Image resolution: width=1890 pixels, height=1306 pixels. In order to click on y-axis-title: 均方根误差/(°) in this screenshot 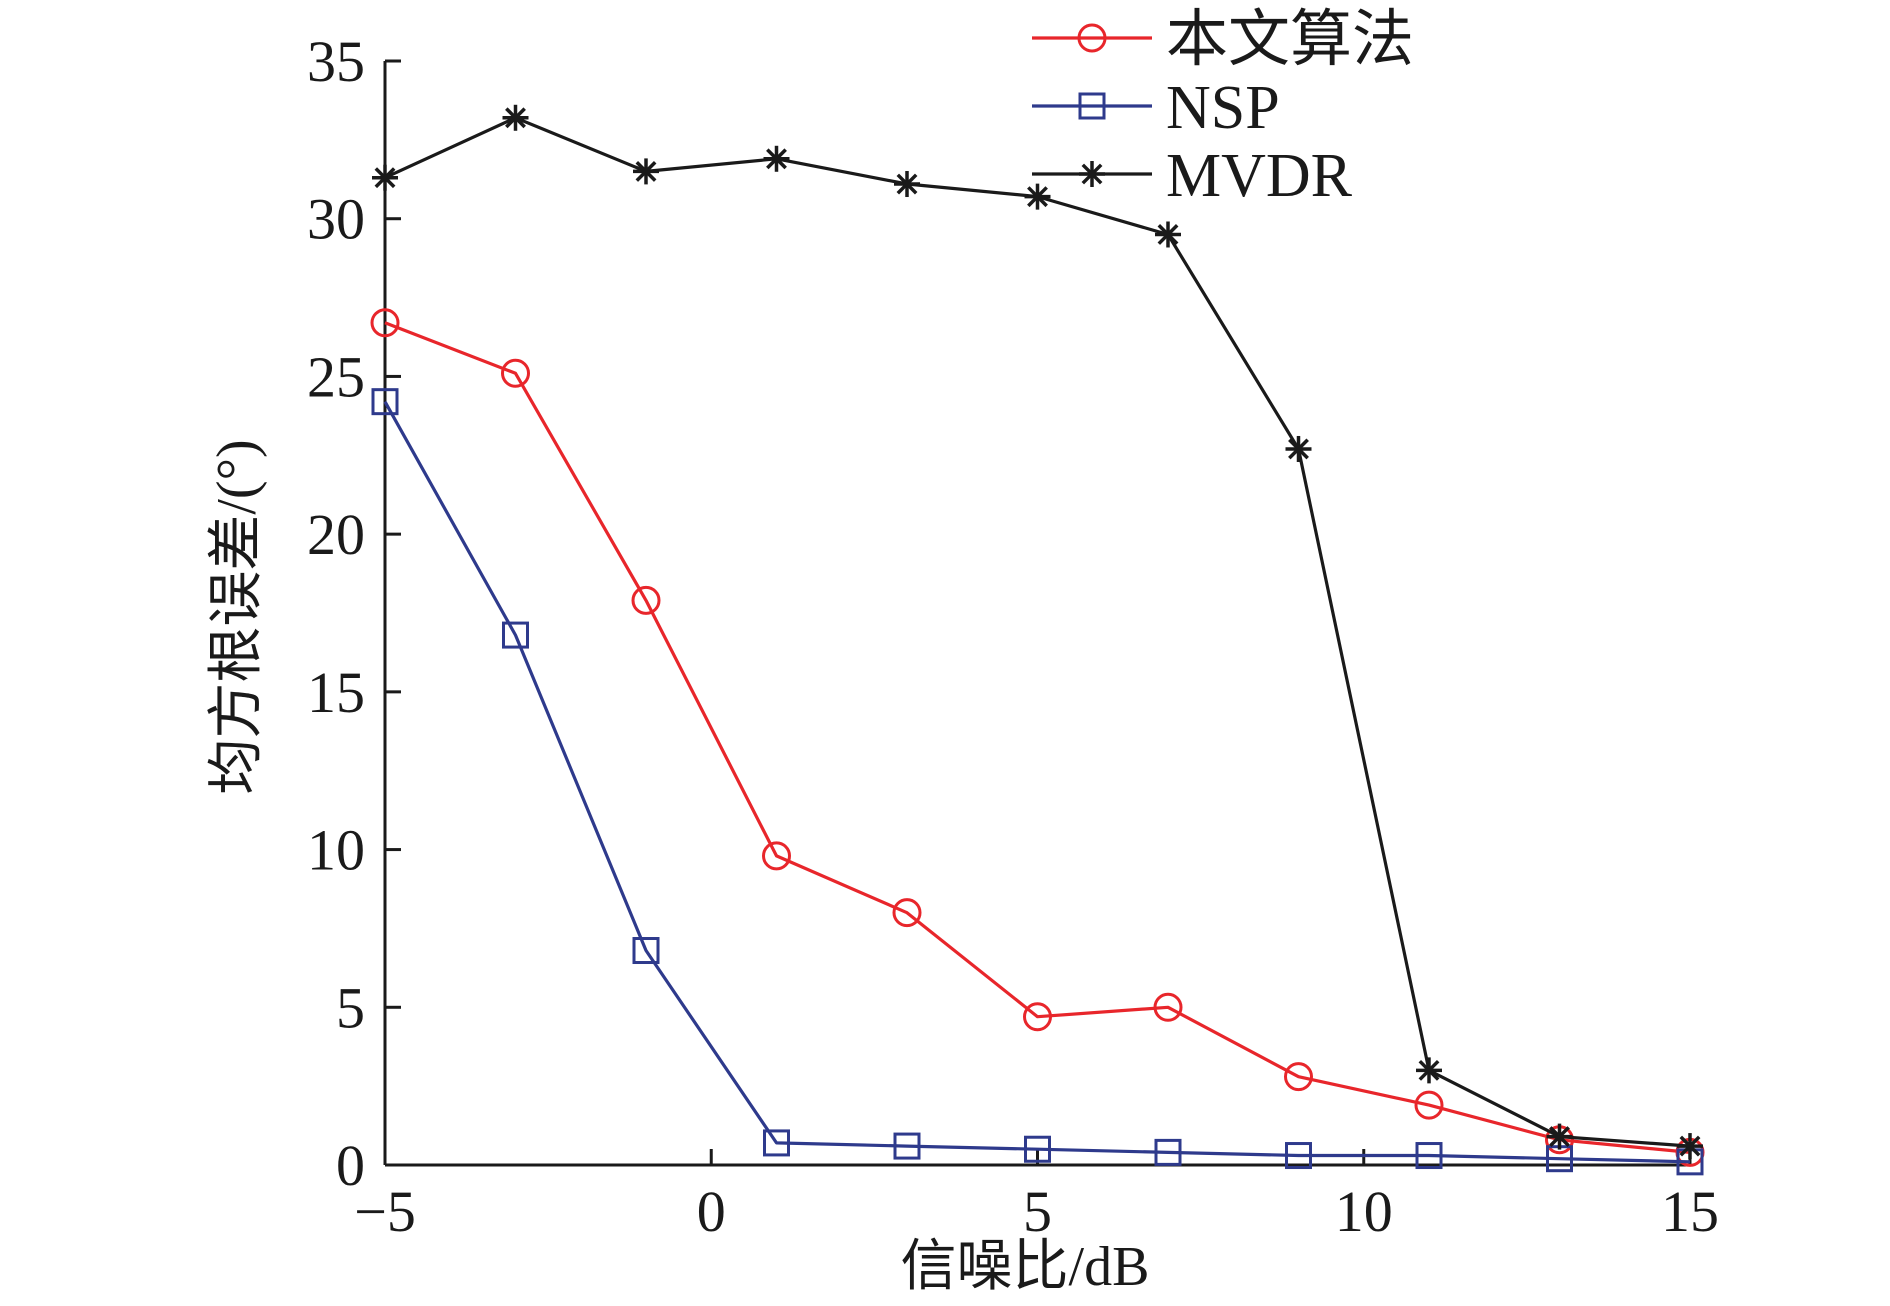, I will do `click(237, 616)`.